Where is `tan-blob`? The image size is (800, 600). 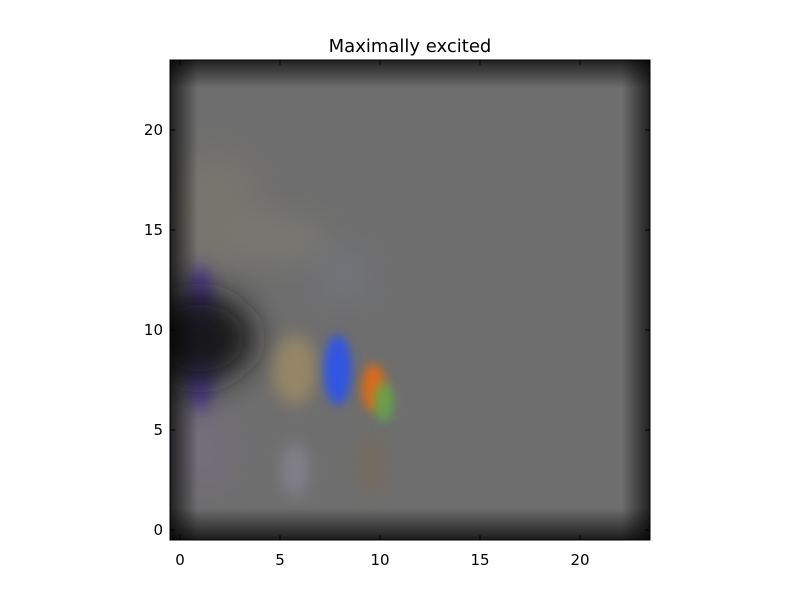
tan-blob is located at coordinates (295, 370).